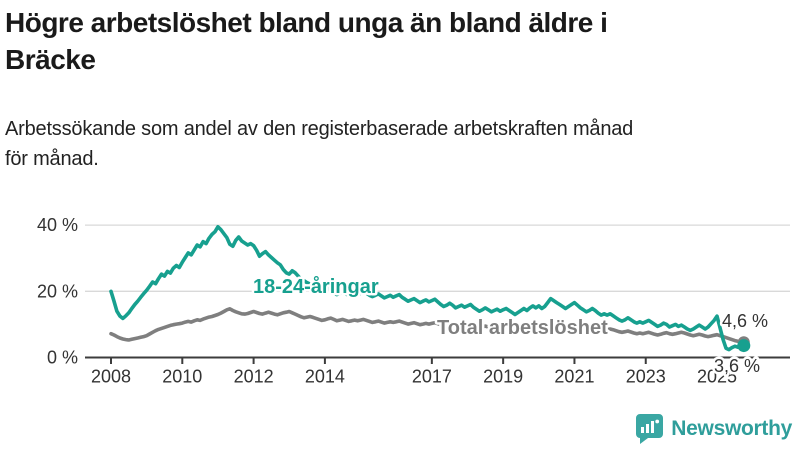  I want to click on x-tick-label-2017: 2017, so click(432, 377).